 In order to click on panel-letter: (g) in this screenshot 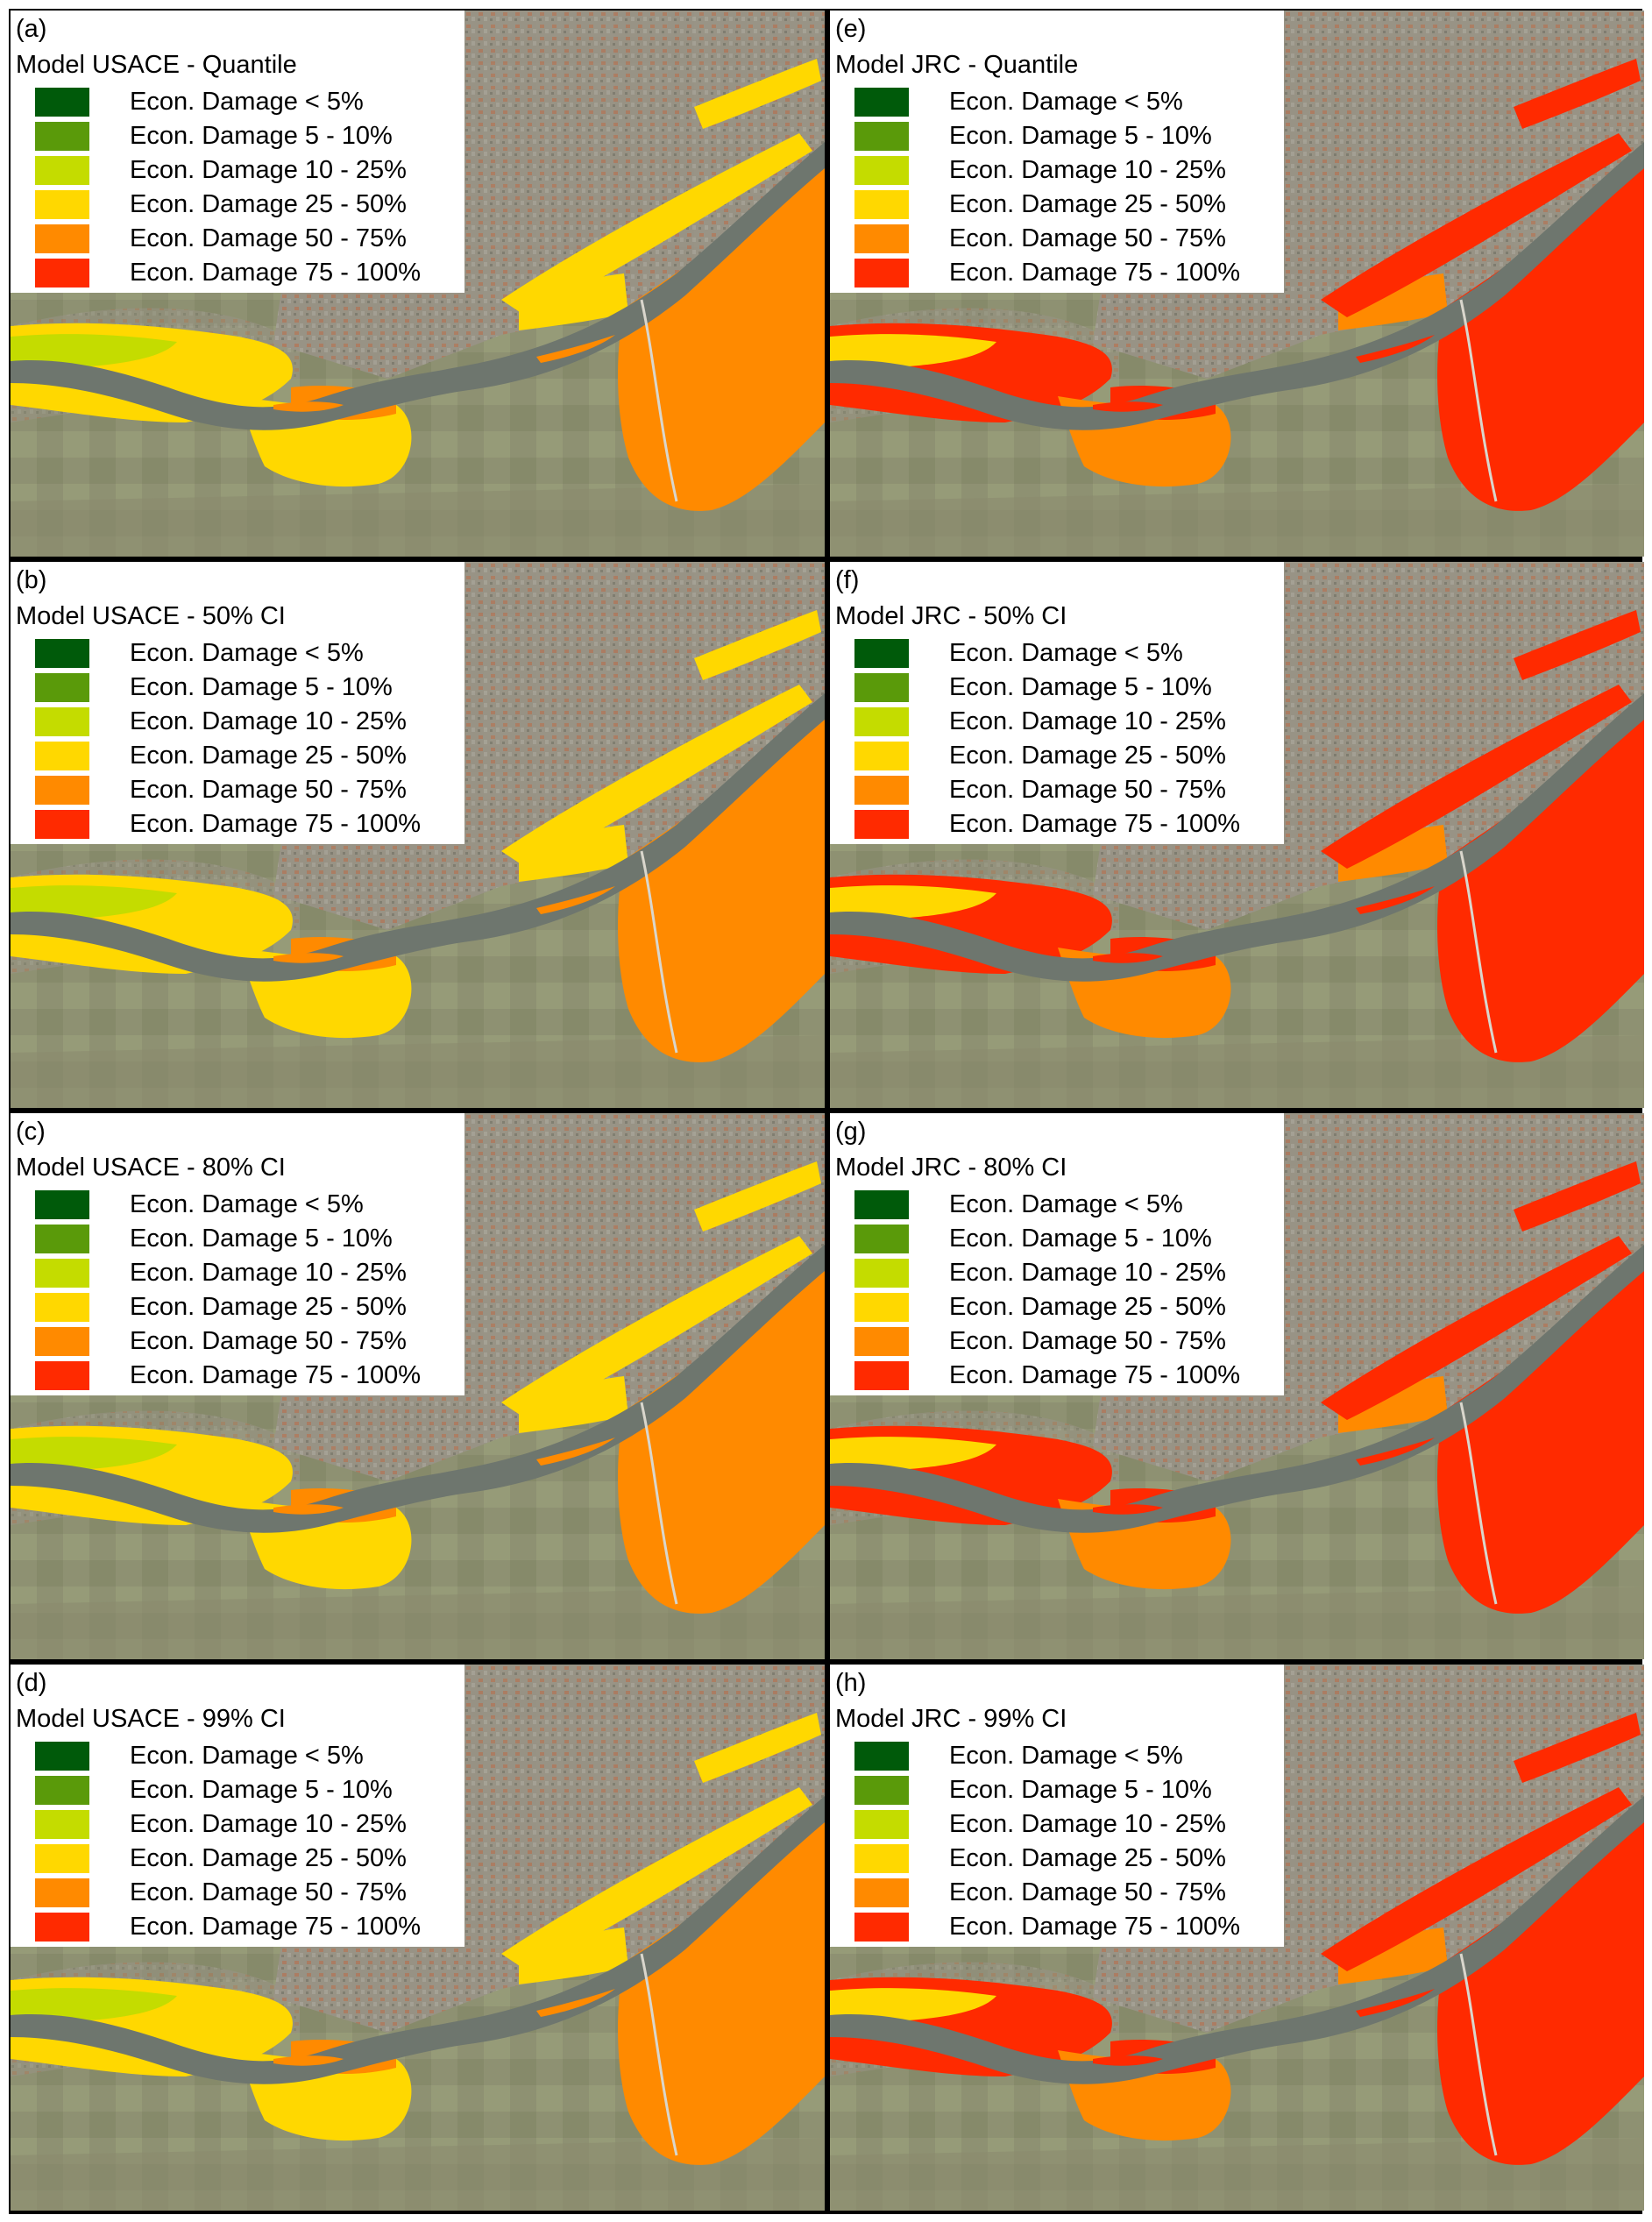, I will do `click(851, 1132)`.